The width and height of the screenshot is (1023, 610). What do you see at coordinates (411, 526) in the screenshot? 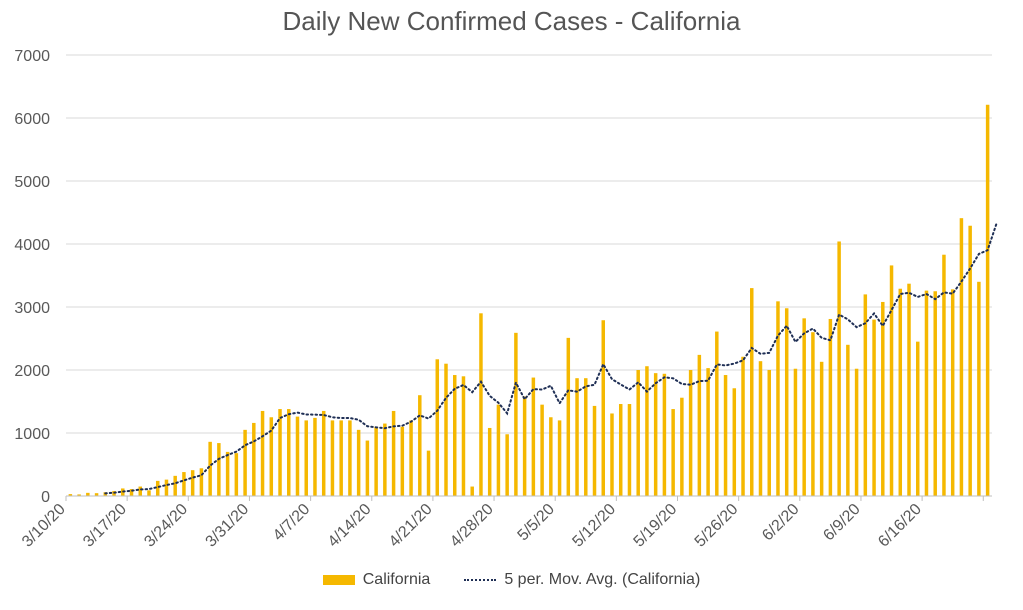
I see `x-tick-label: 4/21/20` at bounding box center [411, 526].